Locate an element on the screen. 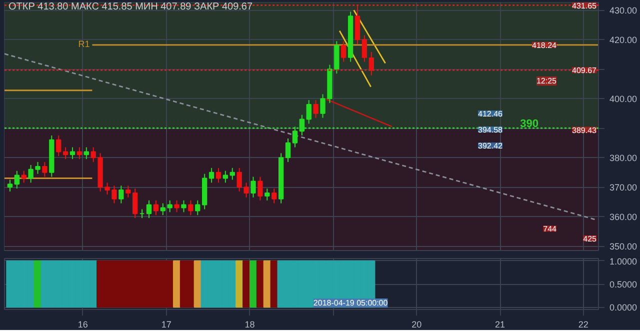 This screenshot has height=331, width=640. annotation: 744 is located at coordinates (550, 229).